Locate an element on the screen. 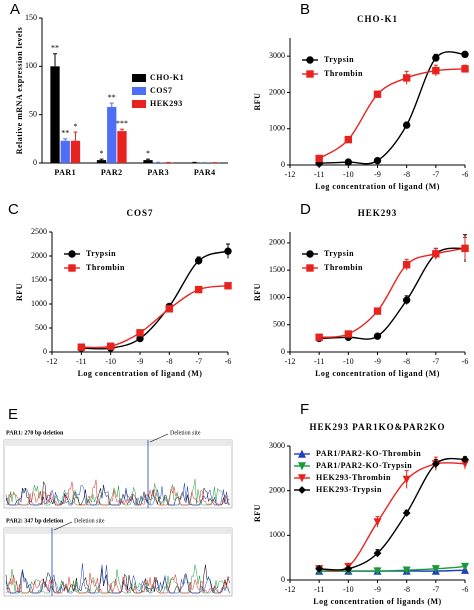 This screenshot has height=610, width=474. chromatogram-frame is located at coordinates (118, 474).